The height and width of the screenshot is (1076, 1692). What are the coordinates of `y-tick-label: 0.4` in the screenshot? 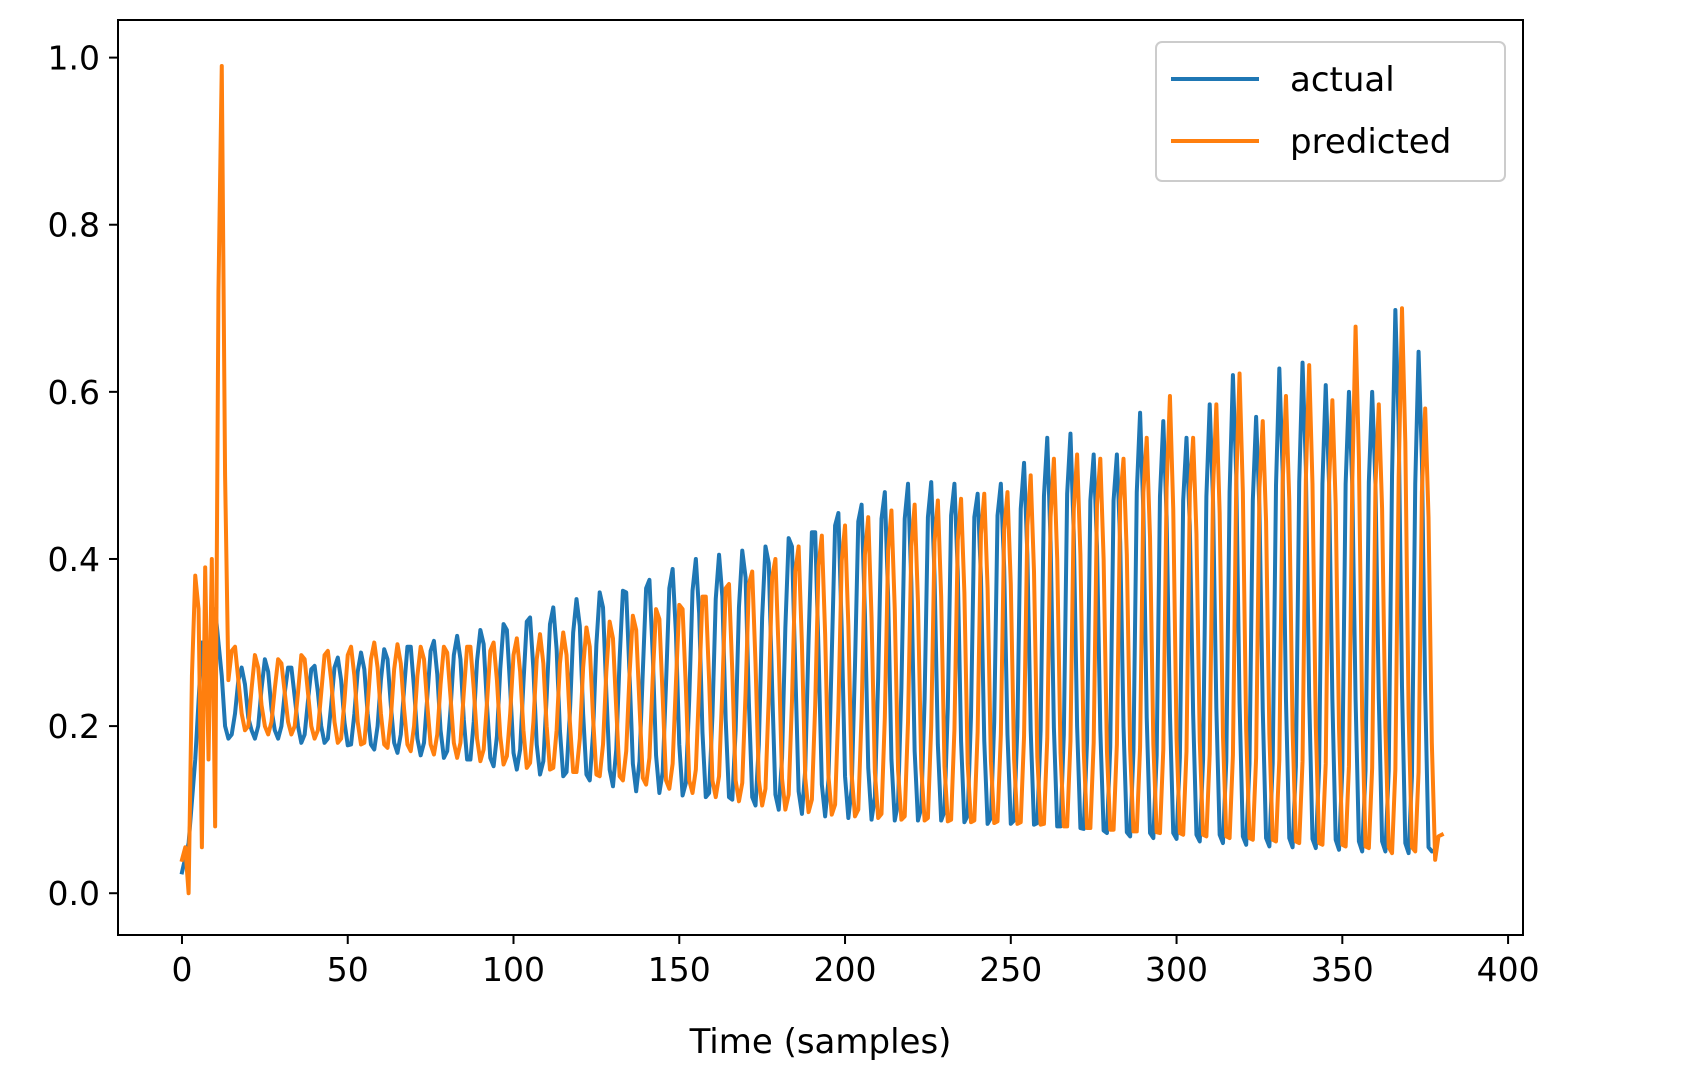 It's located at (74, 559).